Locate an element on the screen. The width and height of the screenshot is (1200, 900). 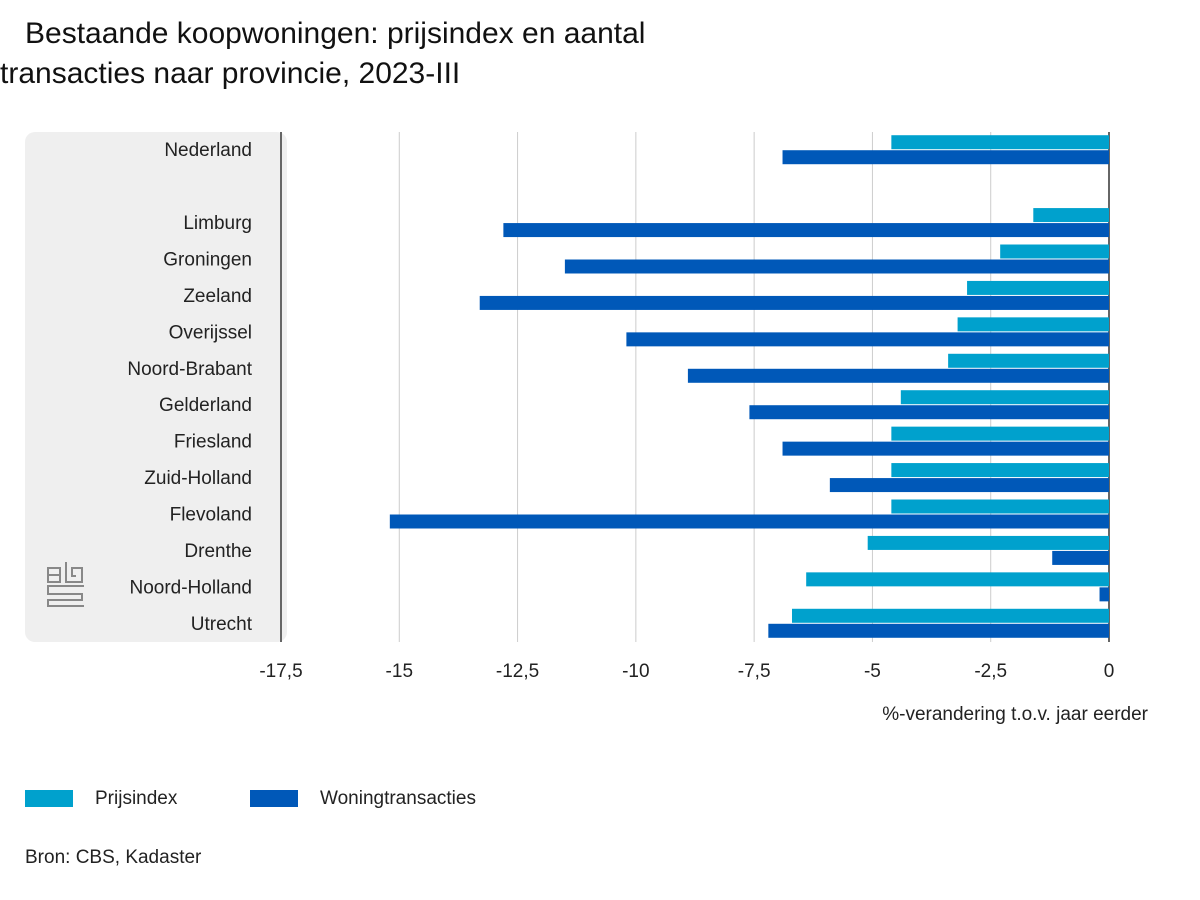
legend-label: Woningtransacties is located at coordinates (398, 798).